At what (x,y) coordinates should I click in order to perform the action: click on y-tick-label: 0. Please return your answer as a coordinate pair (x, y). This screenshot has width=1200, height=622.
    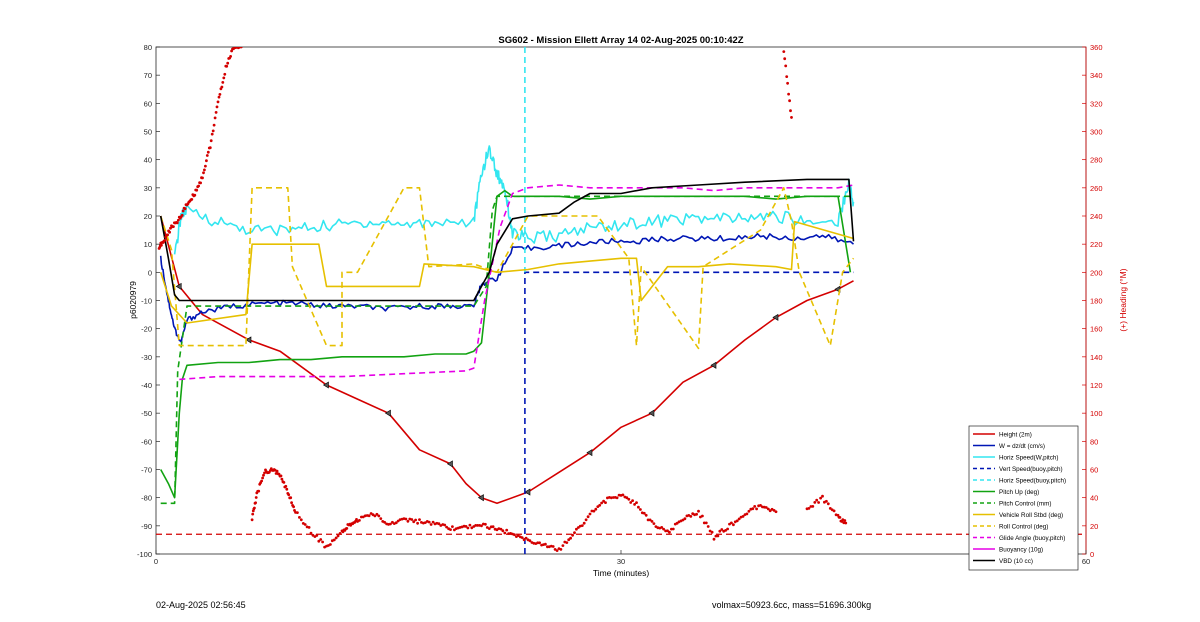
    Looking at the image, I should click on (150, 272).